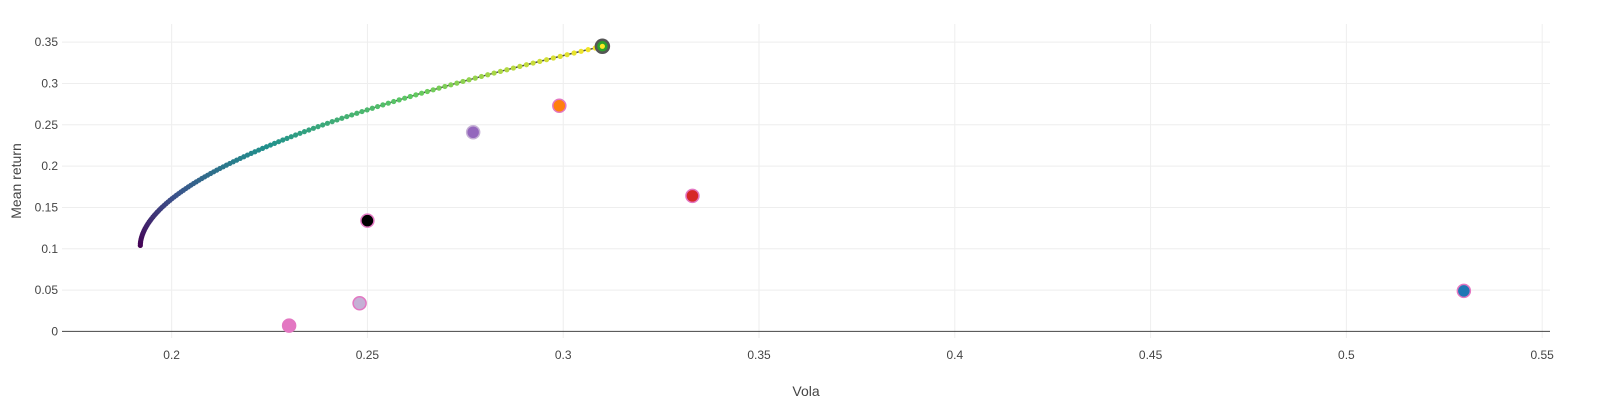 This screenshot has width=1613, height=400. I want to click on frontier-layer, so click(371, 146).